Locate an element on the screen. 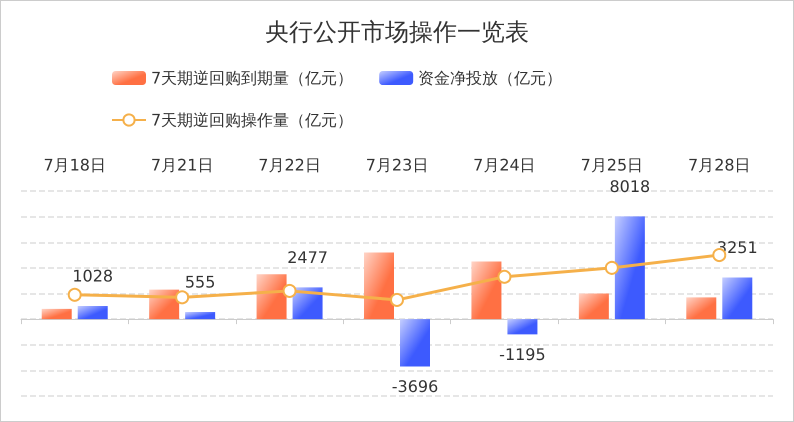 This screenshot has height=422, width=794. x-tick-label: 7月24日 is located at coordinates (504, 165).